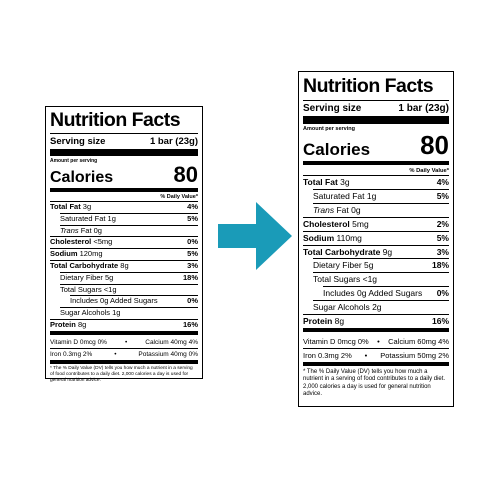  I want to click on nutrient-row: Dietary Fiber 5g 18%, so click(381, 265).